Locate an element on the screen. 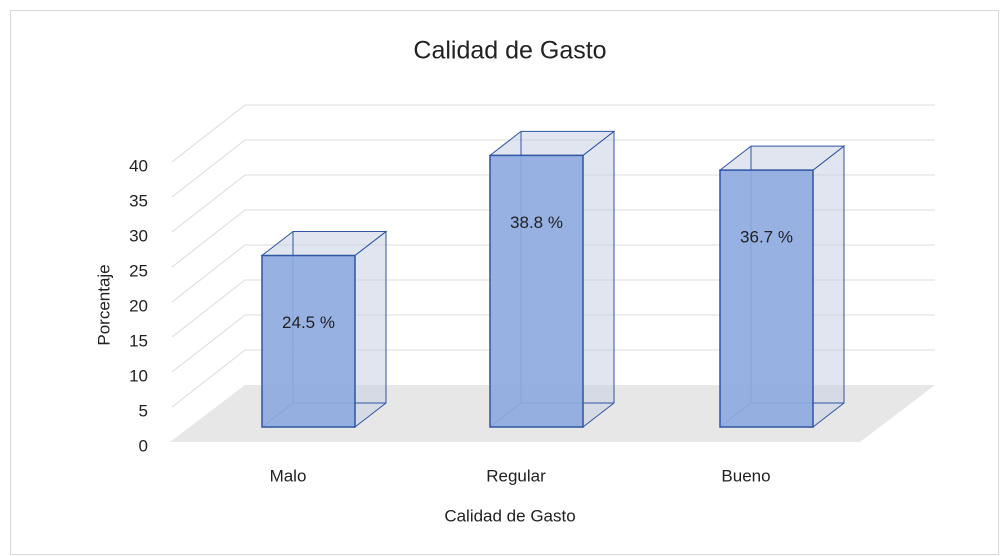 Image resolution: width=1000 pixels, height=556 pixels. y-tick-label: 0 is located at coordinates (143, 445).